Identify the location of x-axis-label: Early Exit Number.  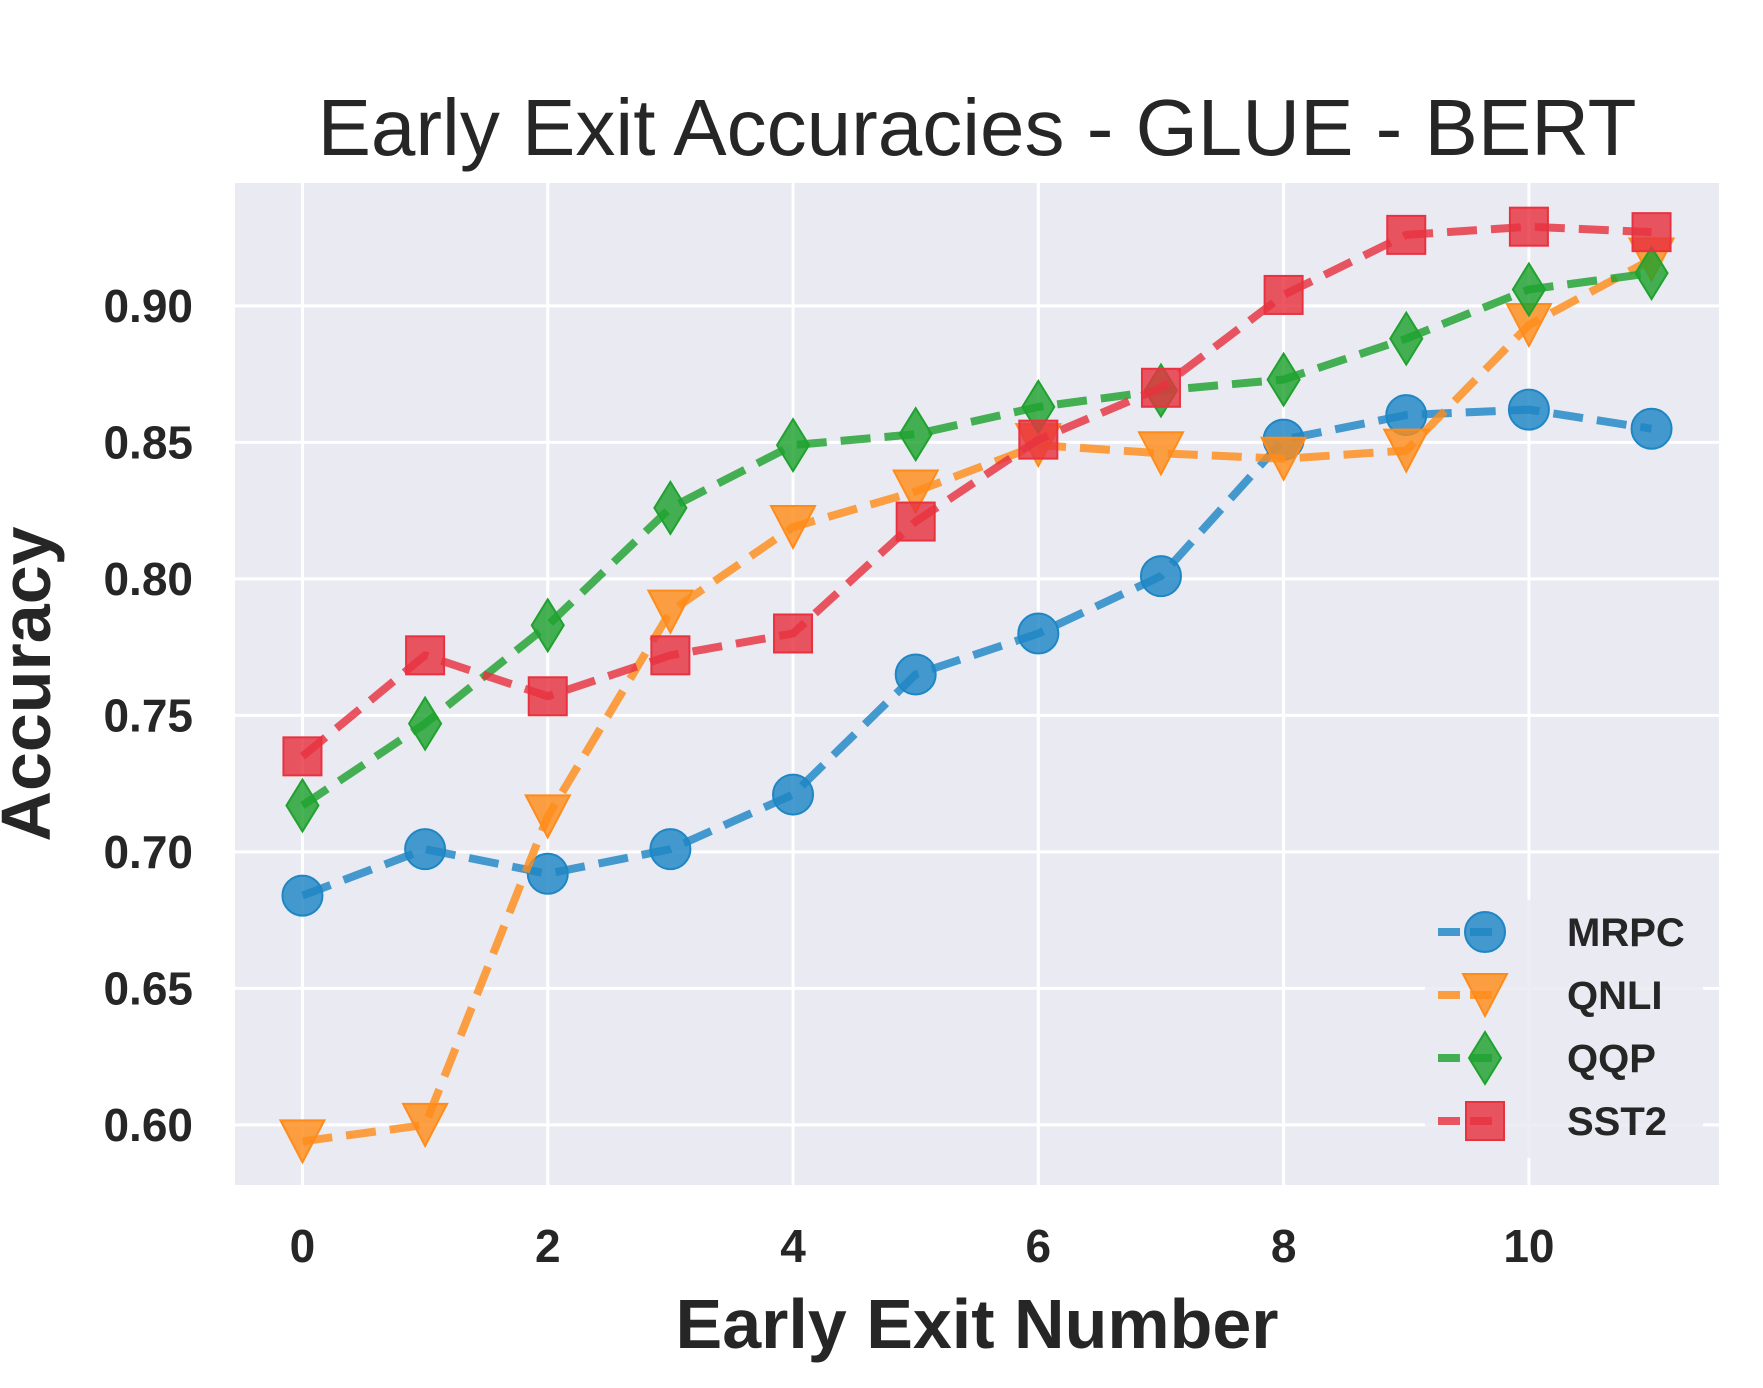
(977, 1324).